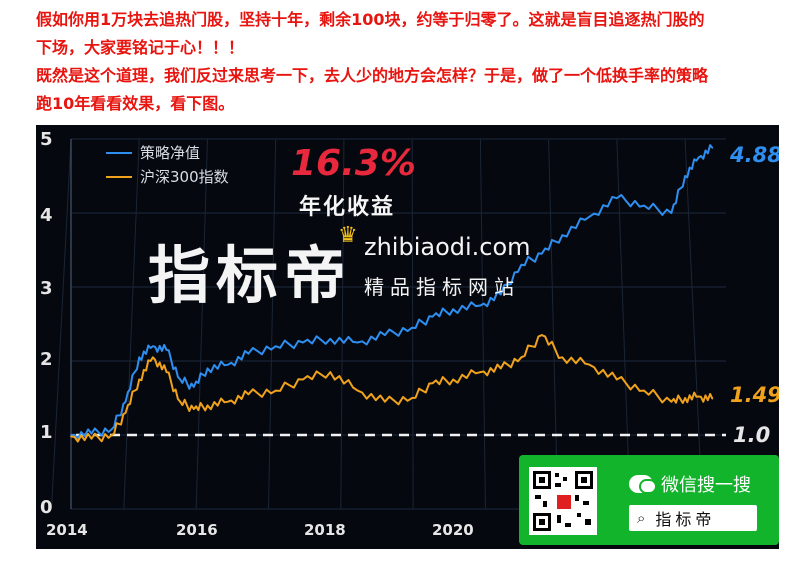 This screenshot has height=564, width=809. I want to click on qr-pattern, so click(563, 501).